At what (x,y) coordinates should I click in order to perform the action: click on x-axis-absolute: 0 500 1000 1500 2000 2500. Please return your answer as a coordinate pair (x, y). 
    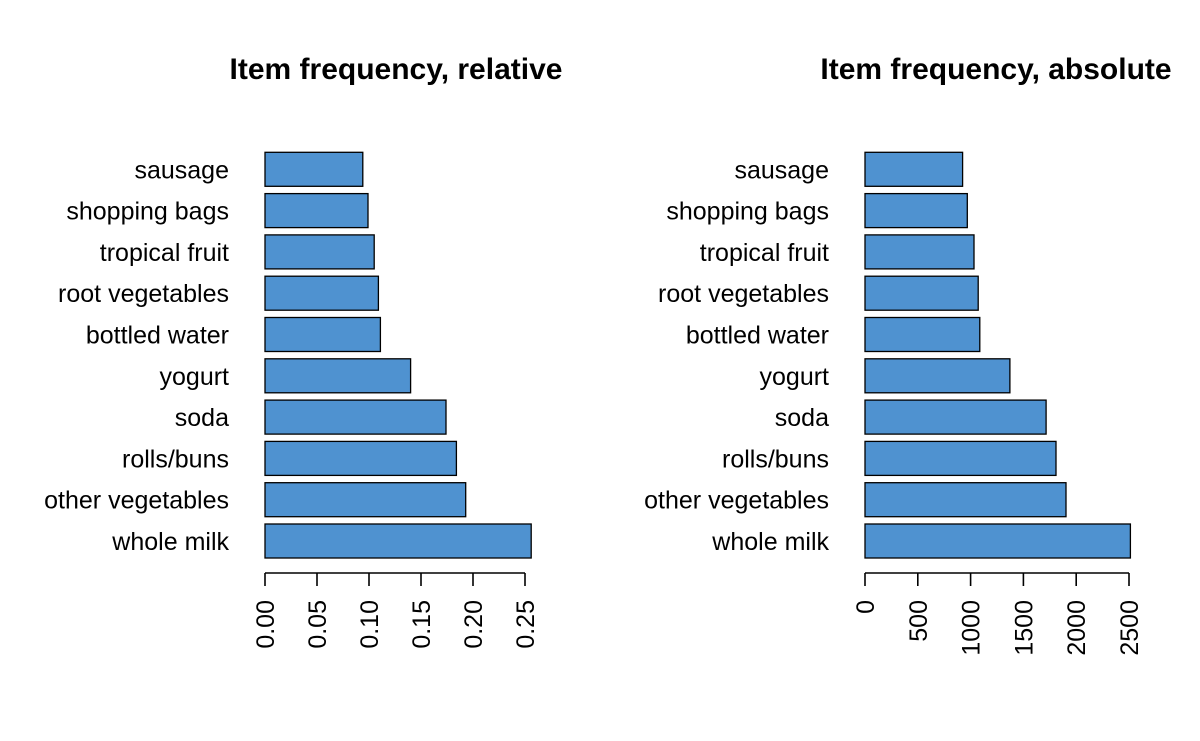
    Looking at the image, I should click on (998, 614).